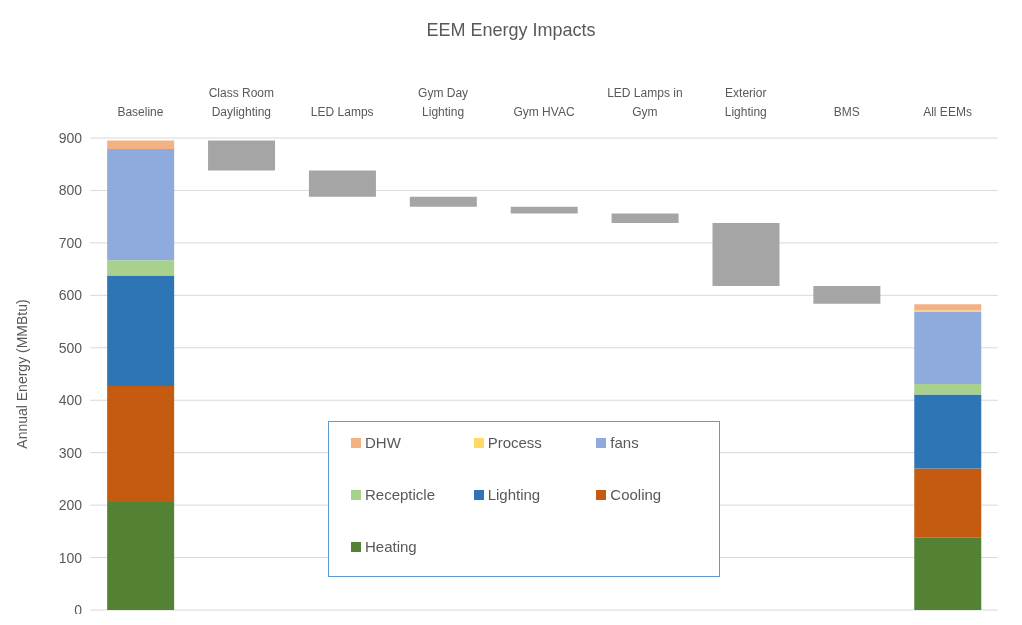 The height and width of the screenshot is (625, 1022). Describe the element at coordinates (70, 347) in the screenshot. I see `y-tick-label: 500` at that location.